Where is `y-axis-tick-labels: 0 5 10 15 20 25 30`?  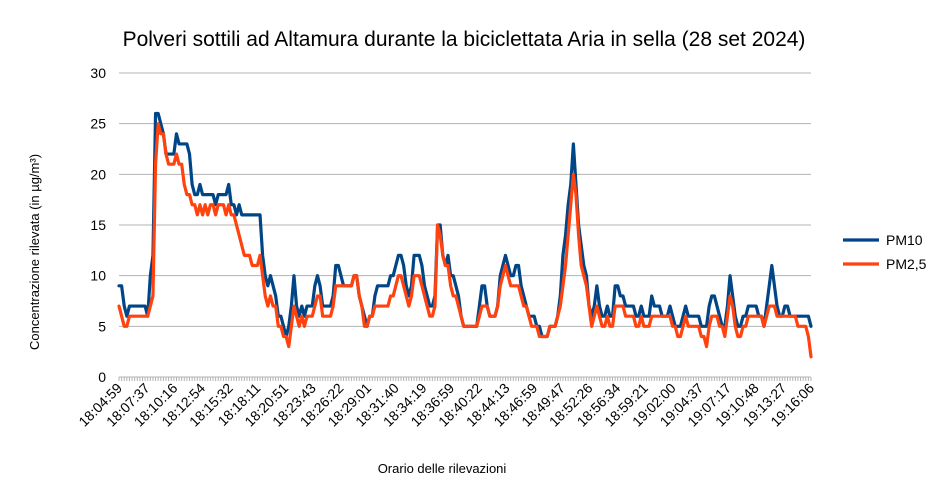
y-axis-tick-labels: 0 5 10 15 20 25 30 is located at coordinates (98, 225).